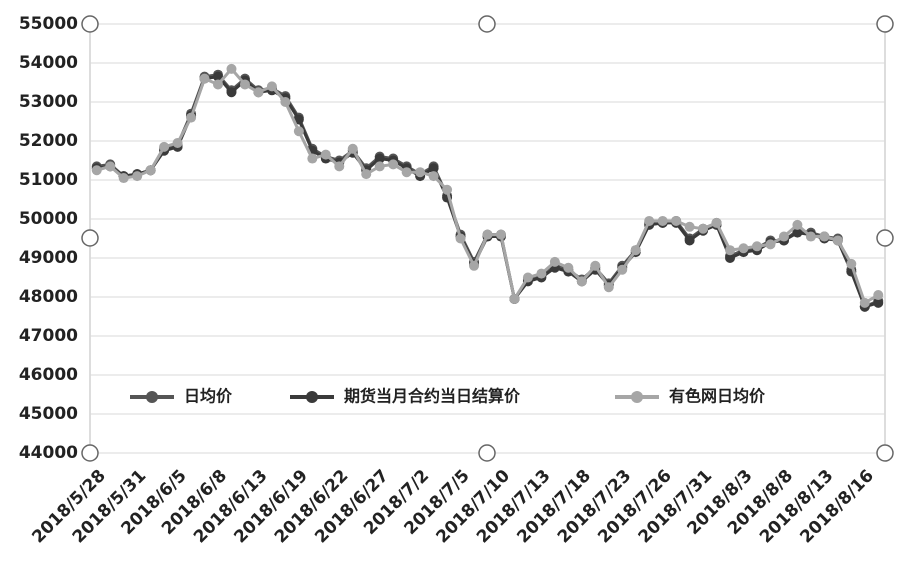 This screenshot has height=573, width=900. What do you see at coordinates (48, 375) in the screenshot?
I see `y-tick-label: 46000` at bounding box center [48, 375].